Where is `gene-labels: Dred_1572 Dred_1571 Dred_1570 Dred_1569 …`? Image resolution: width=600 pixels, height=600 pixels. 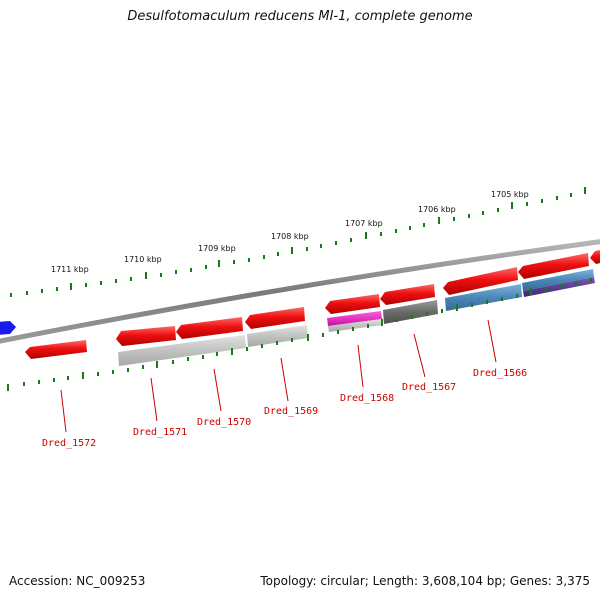 gene-labels: Dred_1572 Dred_1571 Dred_1570 Dred_1569 … is located at coordinates (284, 408).